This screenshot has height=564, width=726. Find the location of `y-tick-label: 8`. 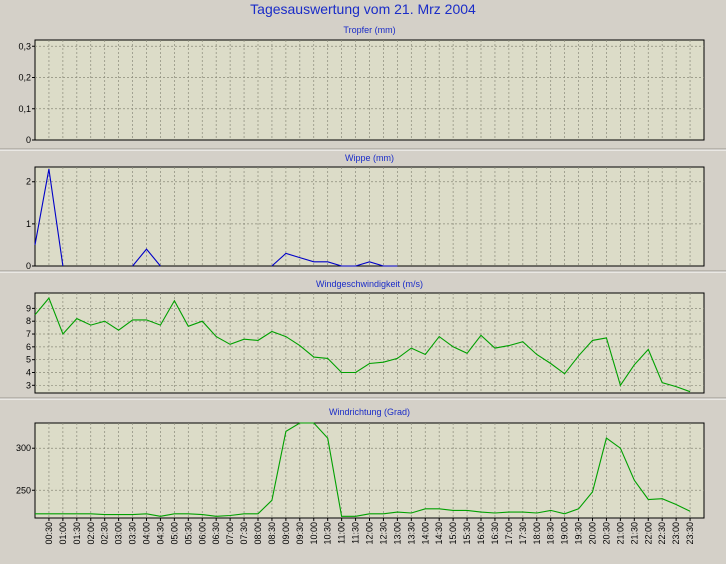

y-tick-label: 8 is located at coordinates (28, 321).